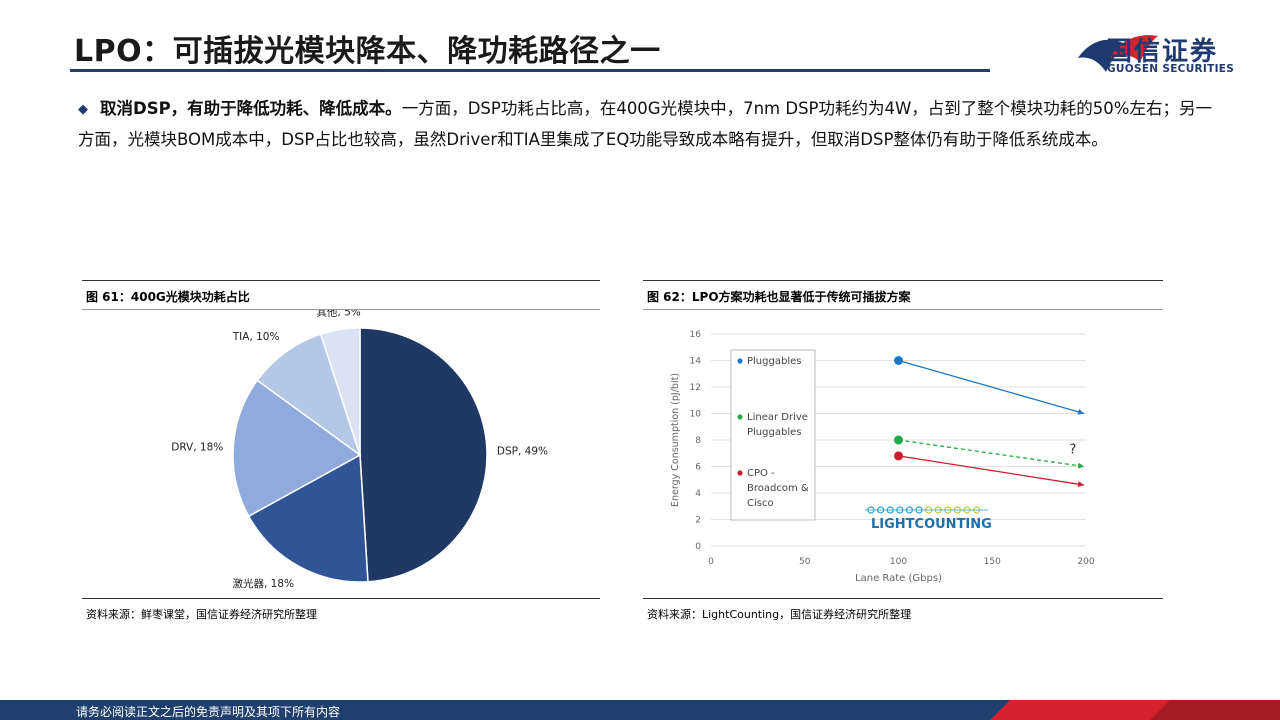 The width and height of the screenshot is (1280, 720). Describe the element at coordinates (263, 583) in the screenshot. I see `pie-label-1: 激光器, 18%` at that location.